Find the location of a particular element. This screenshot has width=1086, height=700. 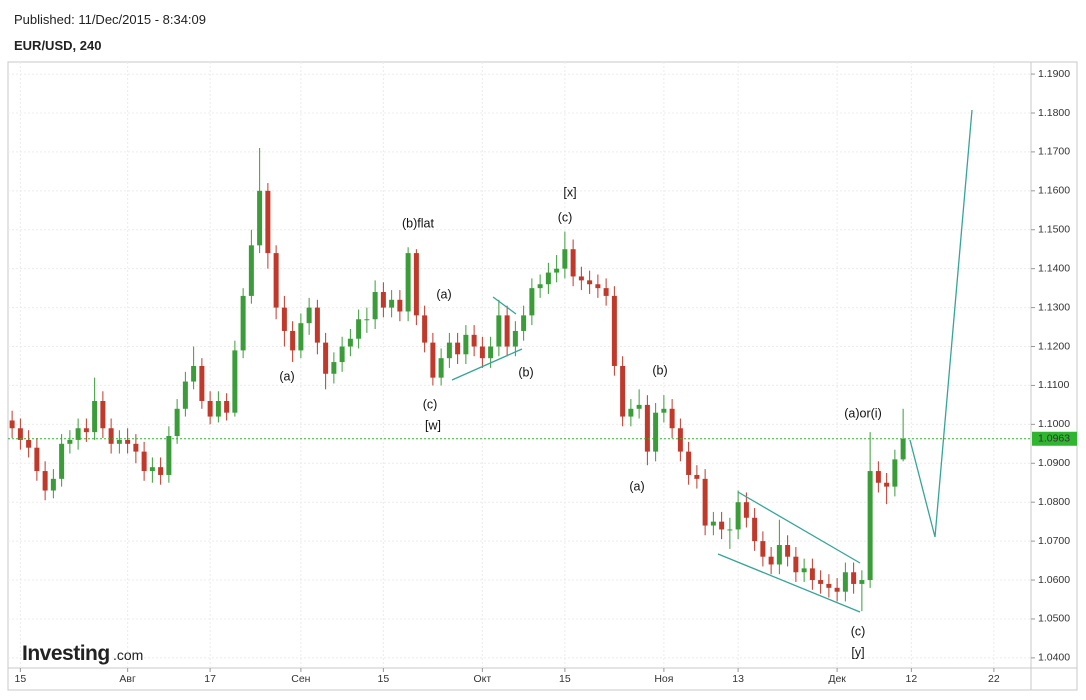

x-tick-label: 22 is located at coordinates (994, 679).